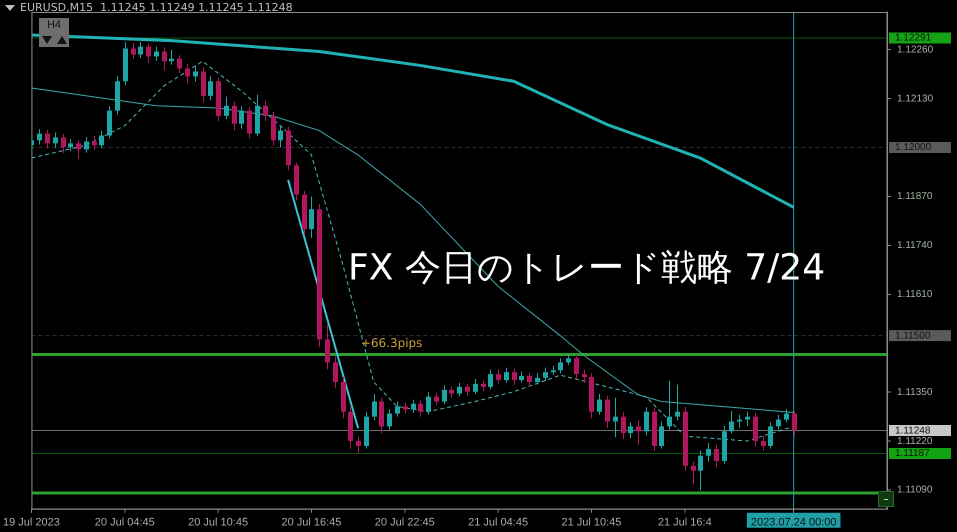 The image size is (957, 532). What do you see at coordinates (915, 490) in the screenshot?
I see `y-tick-label: 1.11090` at bounding box center [915, 490].